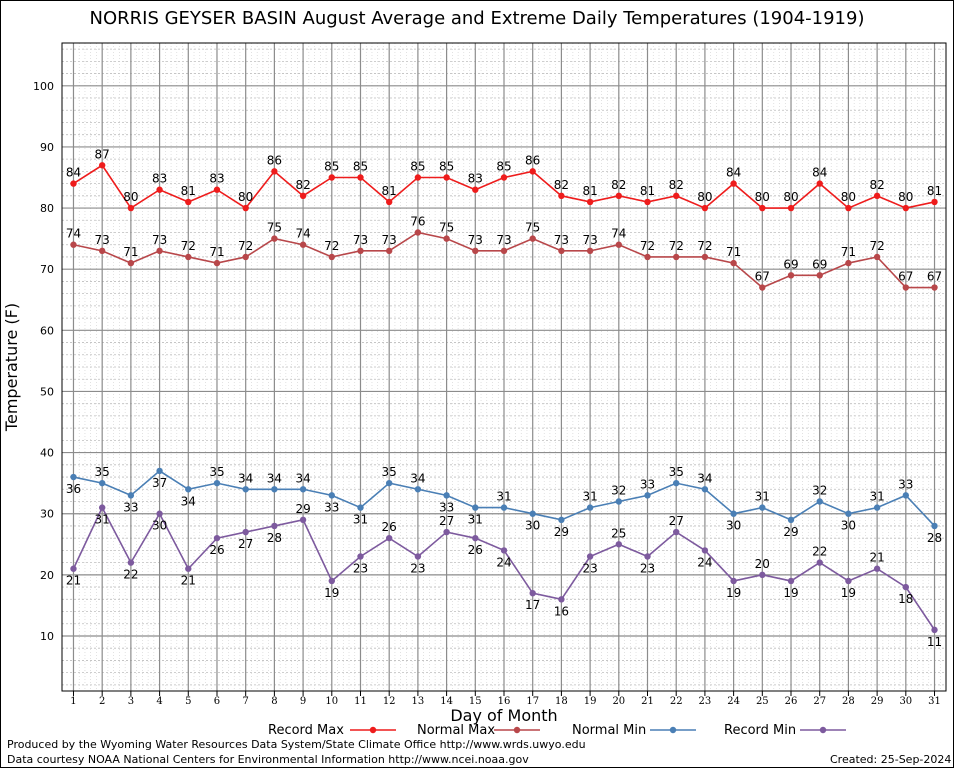 The image size is (954, 768). Describe the element at coordinates (504, 701) in the screenshot. I see `x-tick-label: 16` at that location.